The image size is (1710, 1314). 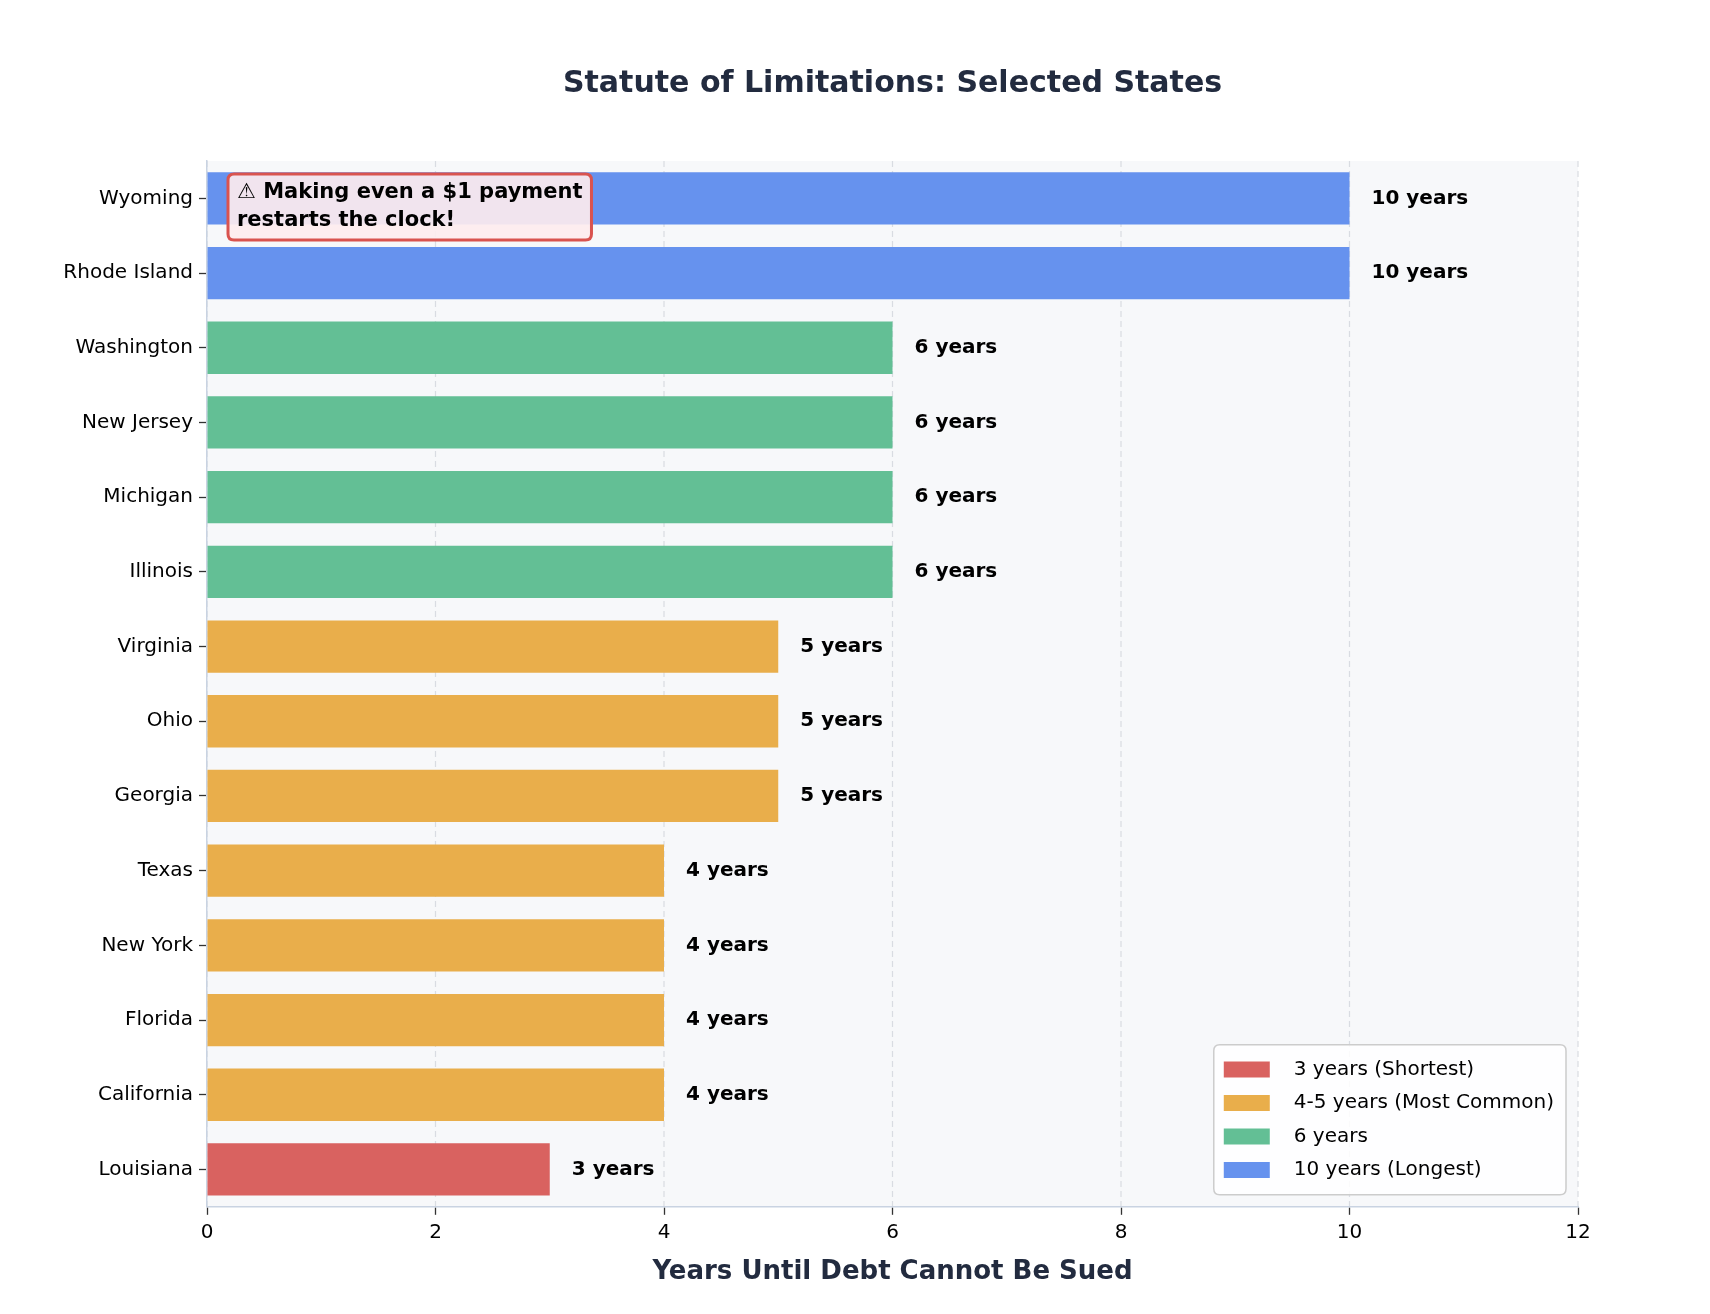 What do you see at coordinates (1349, 1231) in the screenshot?
I see `x-tick-label: 10` at bounding box center [1349, 1231].